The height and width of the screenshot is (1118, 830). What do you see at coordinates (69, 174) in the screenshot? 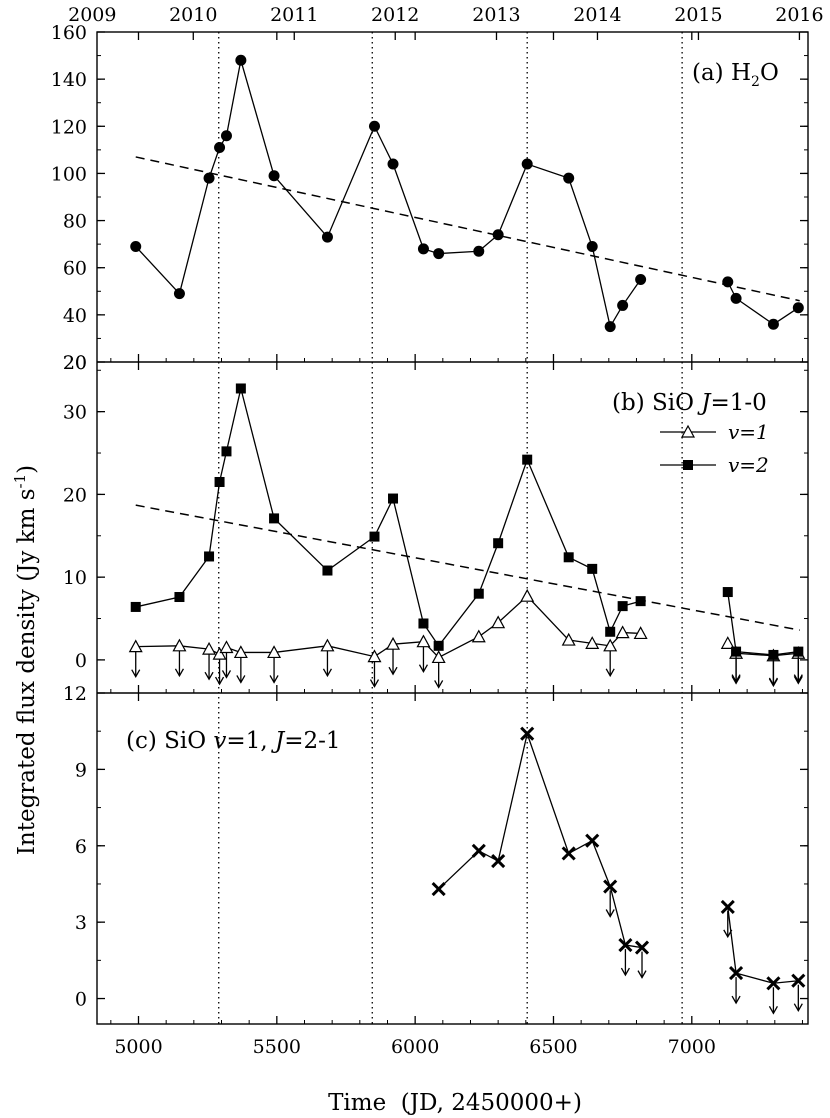
I see `y-tick-label: 100` at bounding box center [69, 174].